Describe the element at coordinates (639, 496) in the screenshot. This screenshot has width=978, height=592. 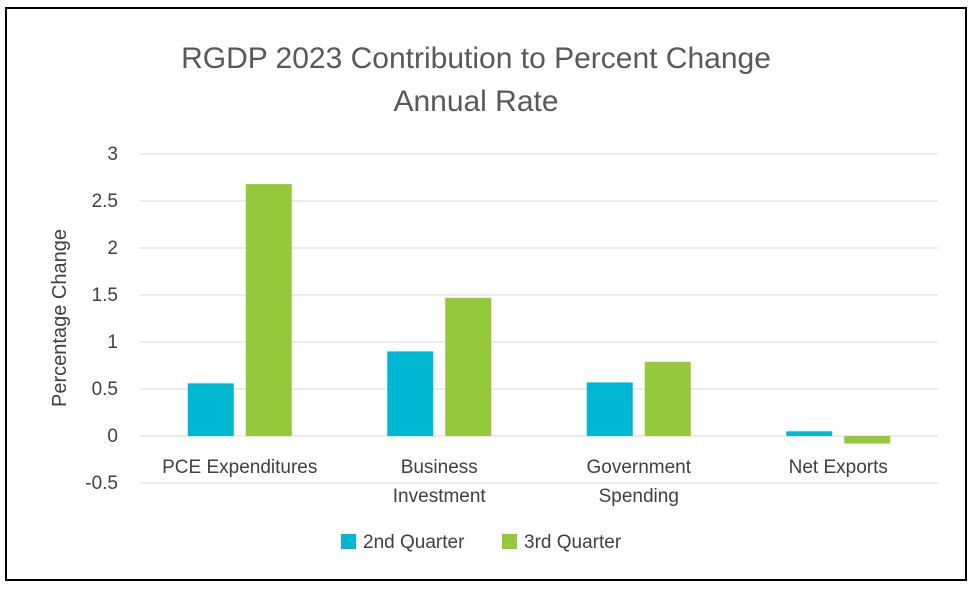
I see `category-label: Spending` at that location.